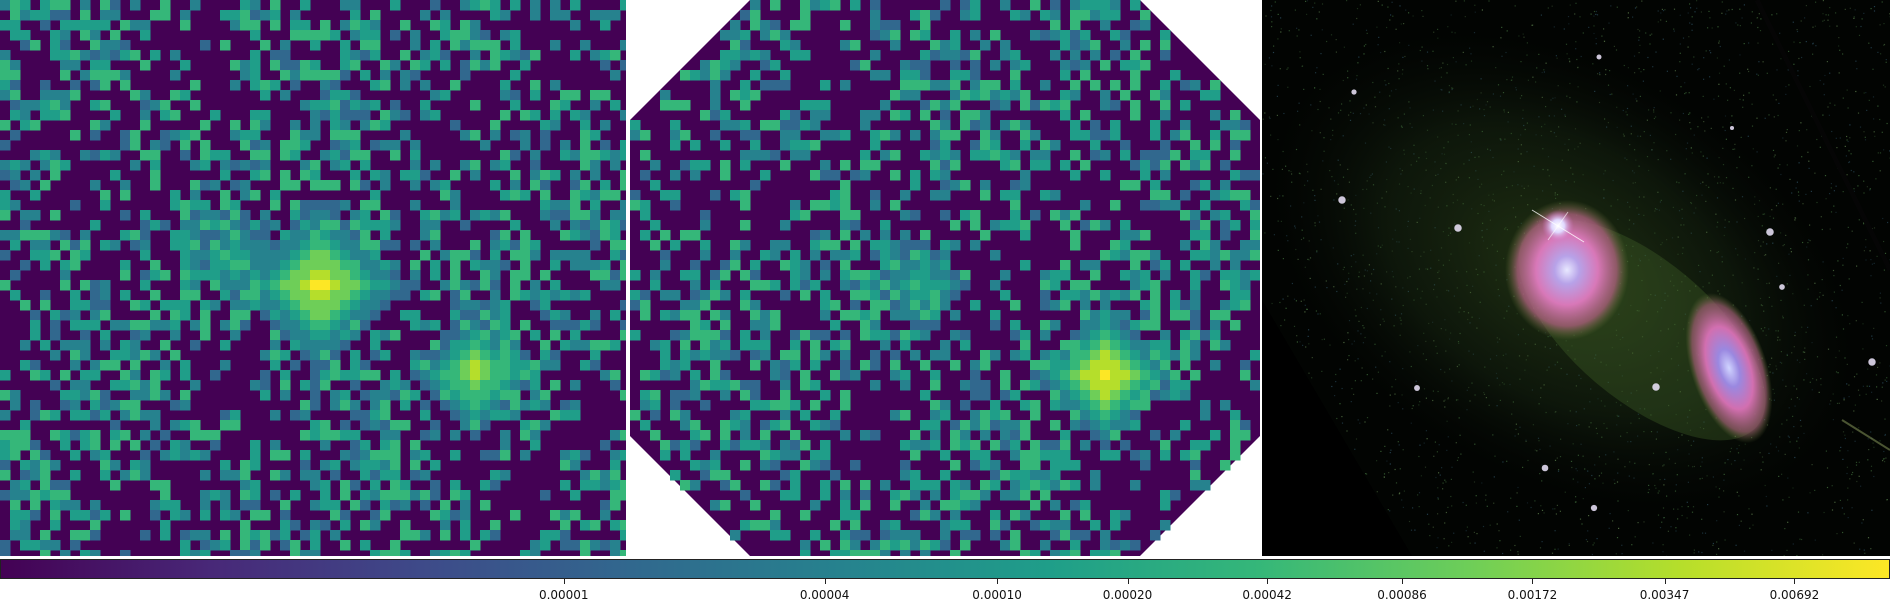  Describe the element at coordinates (1127, 595) in the screenshot. I see `colorbar-tick-label: 0.00020` at that location.